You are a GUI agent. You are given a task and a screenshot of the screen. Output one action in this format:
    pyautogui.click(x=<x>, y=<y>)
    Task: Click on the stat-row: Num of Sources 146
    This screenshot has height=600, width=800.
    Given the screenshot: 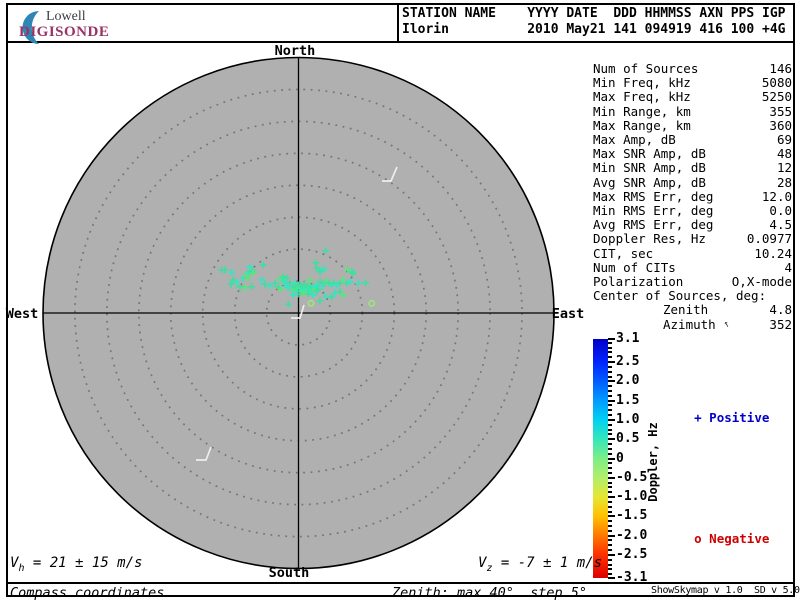 What is the action you would take?
    pyautogui.click(x=692, y=68)
    